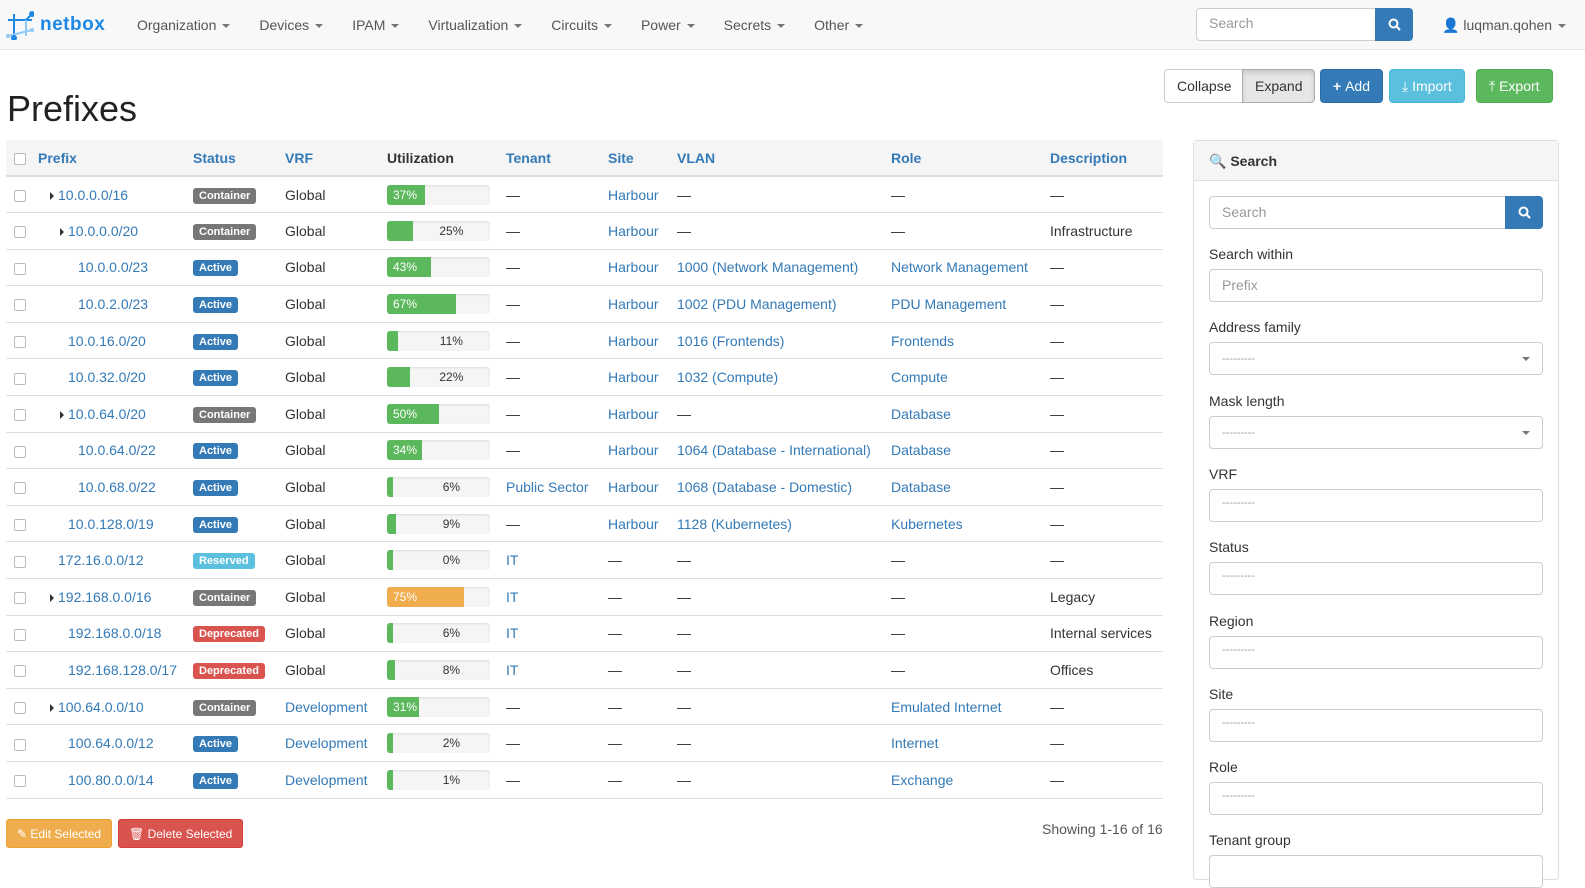  I want to click on column-header-prefix: Prefix, so click(115, 158).